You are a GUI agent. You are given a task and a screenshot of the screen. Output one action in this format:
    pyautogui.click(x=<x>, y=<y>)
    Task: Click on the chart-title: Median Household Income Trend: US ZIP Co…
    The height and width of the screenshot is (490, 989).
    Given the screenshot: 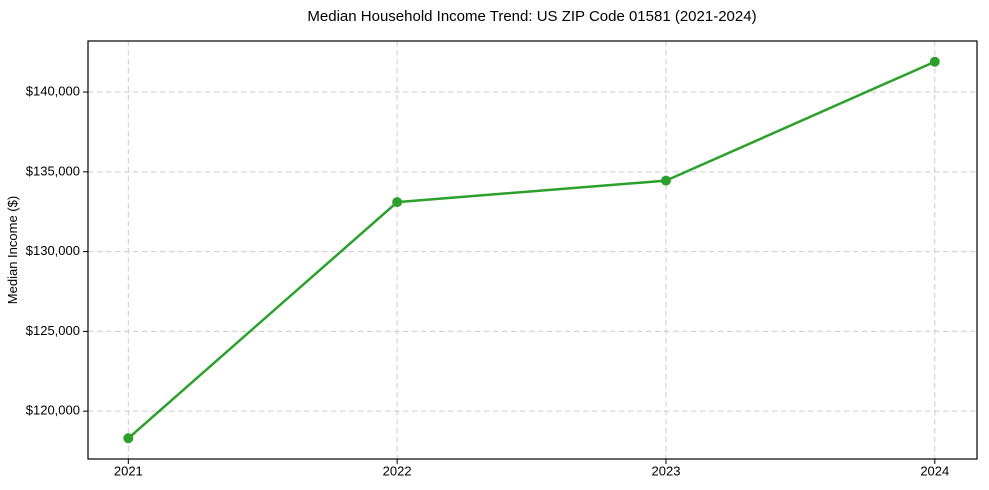 What is the action you would take?
    pyautogui.click(x=531, y=16)
    